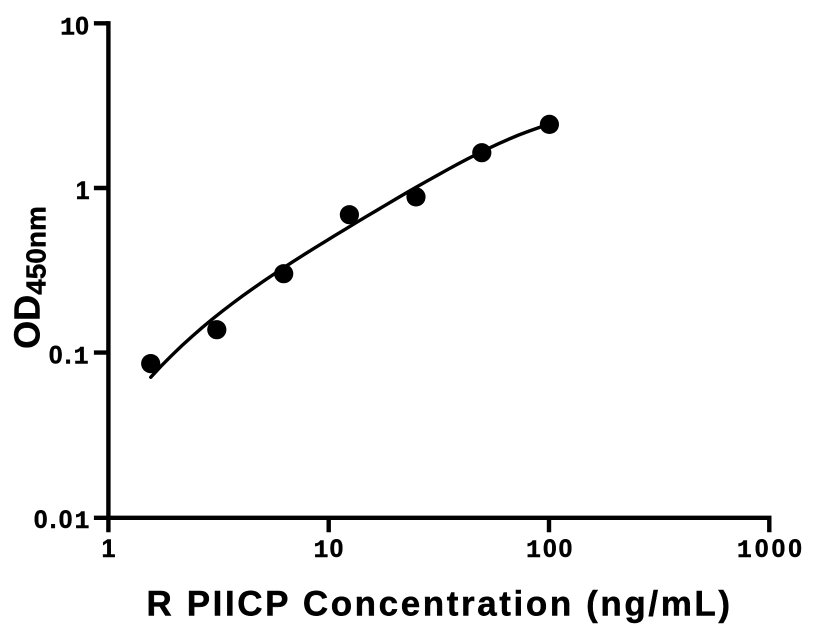 The height and width of the screenshot is (640, 816). Describe the element at coordinates (440, 604) in the screenshot. I see `svg-text: R PIICP Concentration (ng/mL)` at that location.